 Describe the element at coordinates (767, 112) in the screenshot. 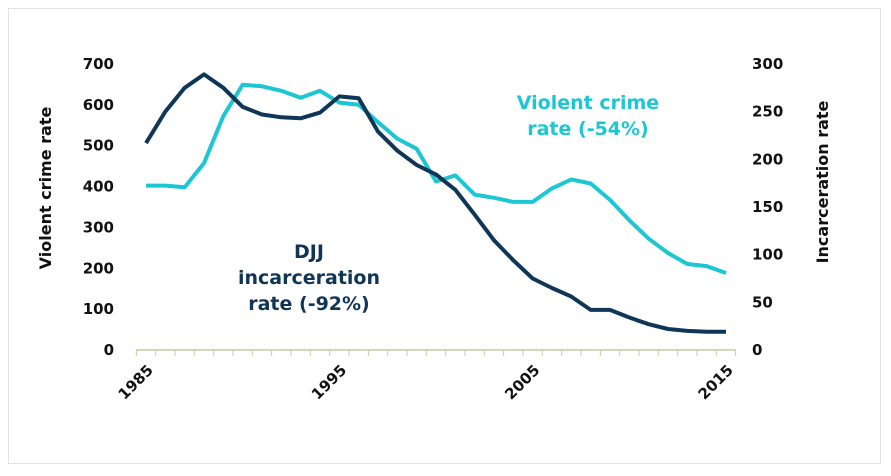

I see `y2-tick-label: 250` at that location.